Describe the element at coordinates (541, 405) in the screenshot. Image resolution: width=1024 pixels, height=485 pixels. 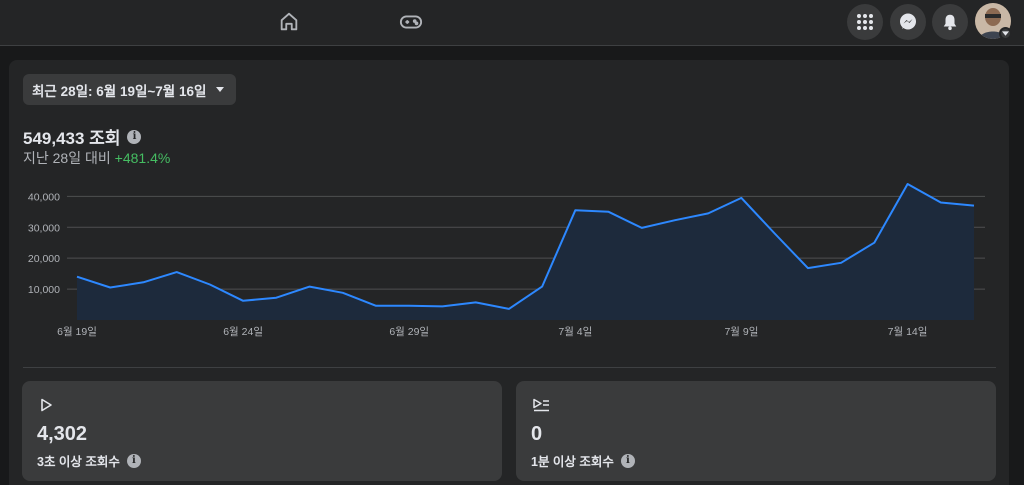
I see `play-list-icon` at that location.